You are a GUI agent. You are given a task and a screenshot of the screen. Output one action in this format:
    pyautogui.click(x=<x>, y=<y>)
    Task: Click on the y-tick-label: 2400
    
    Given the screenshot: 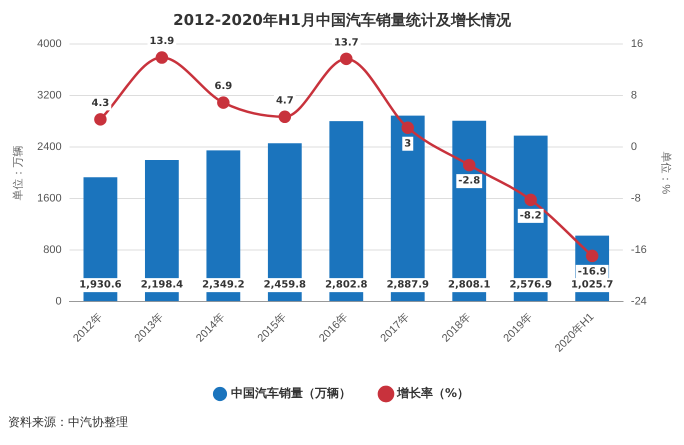 What is the action you would take?
    pyautogui.click(x=49, y=147)
    